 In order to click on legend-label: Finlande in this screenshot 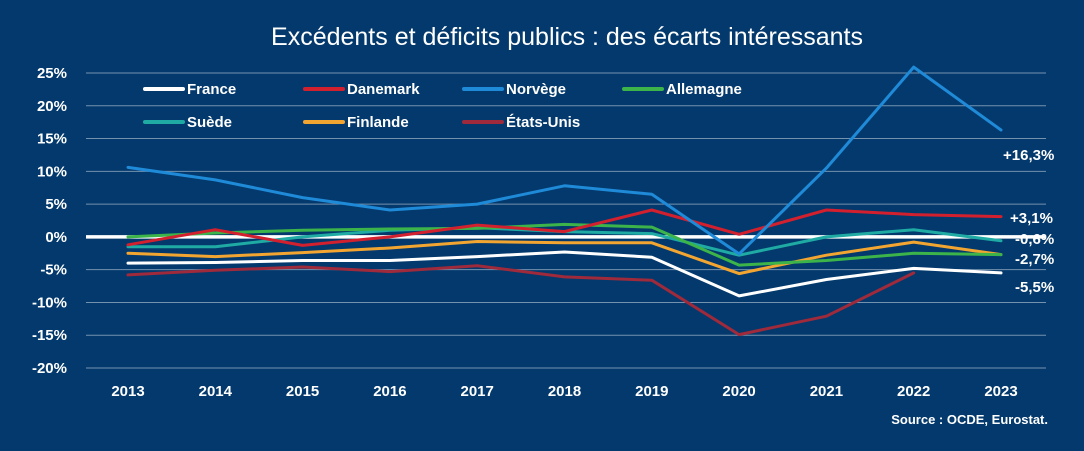, I will do `click(378, 122)`.